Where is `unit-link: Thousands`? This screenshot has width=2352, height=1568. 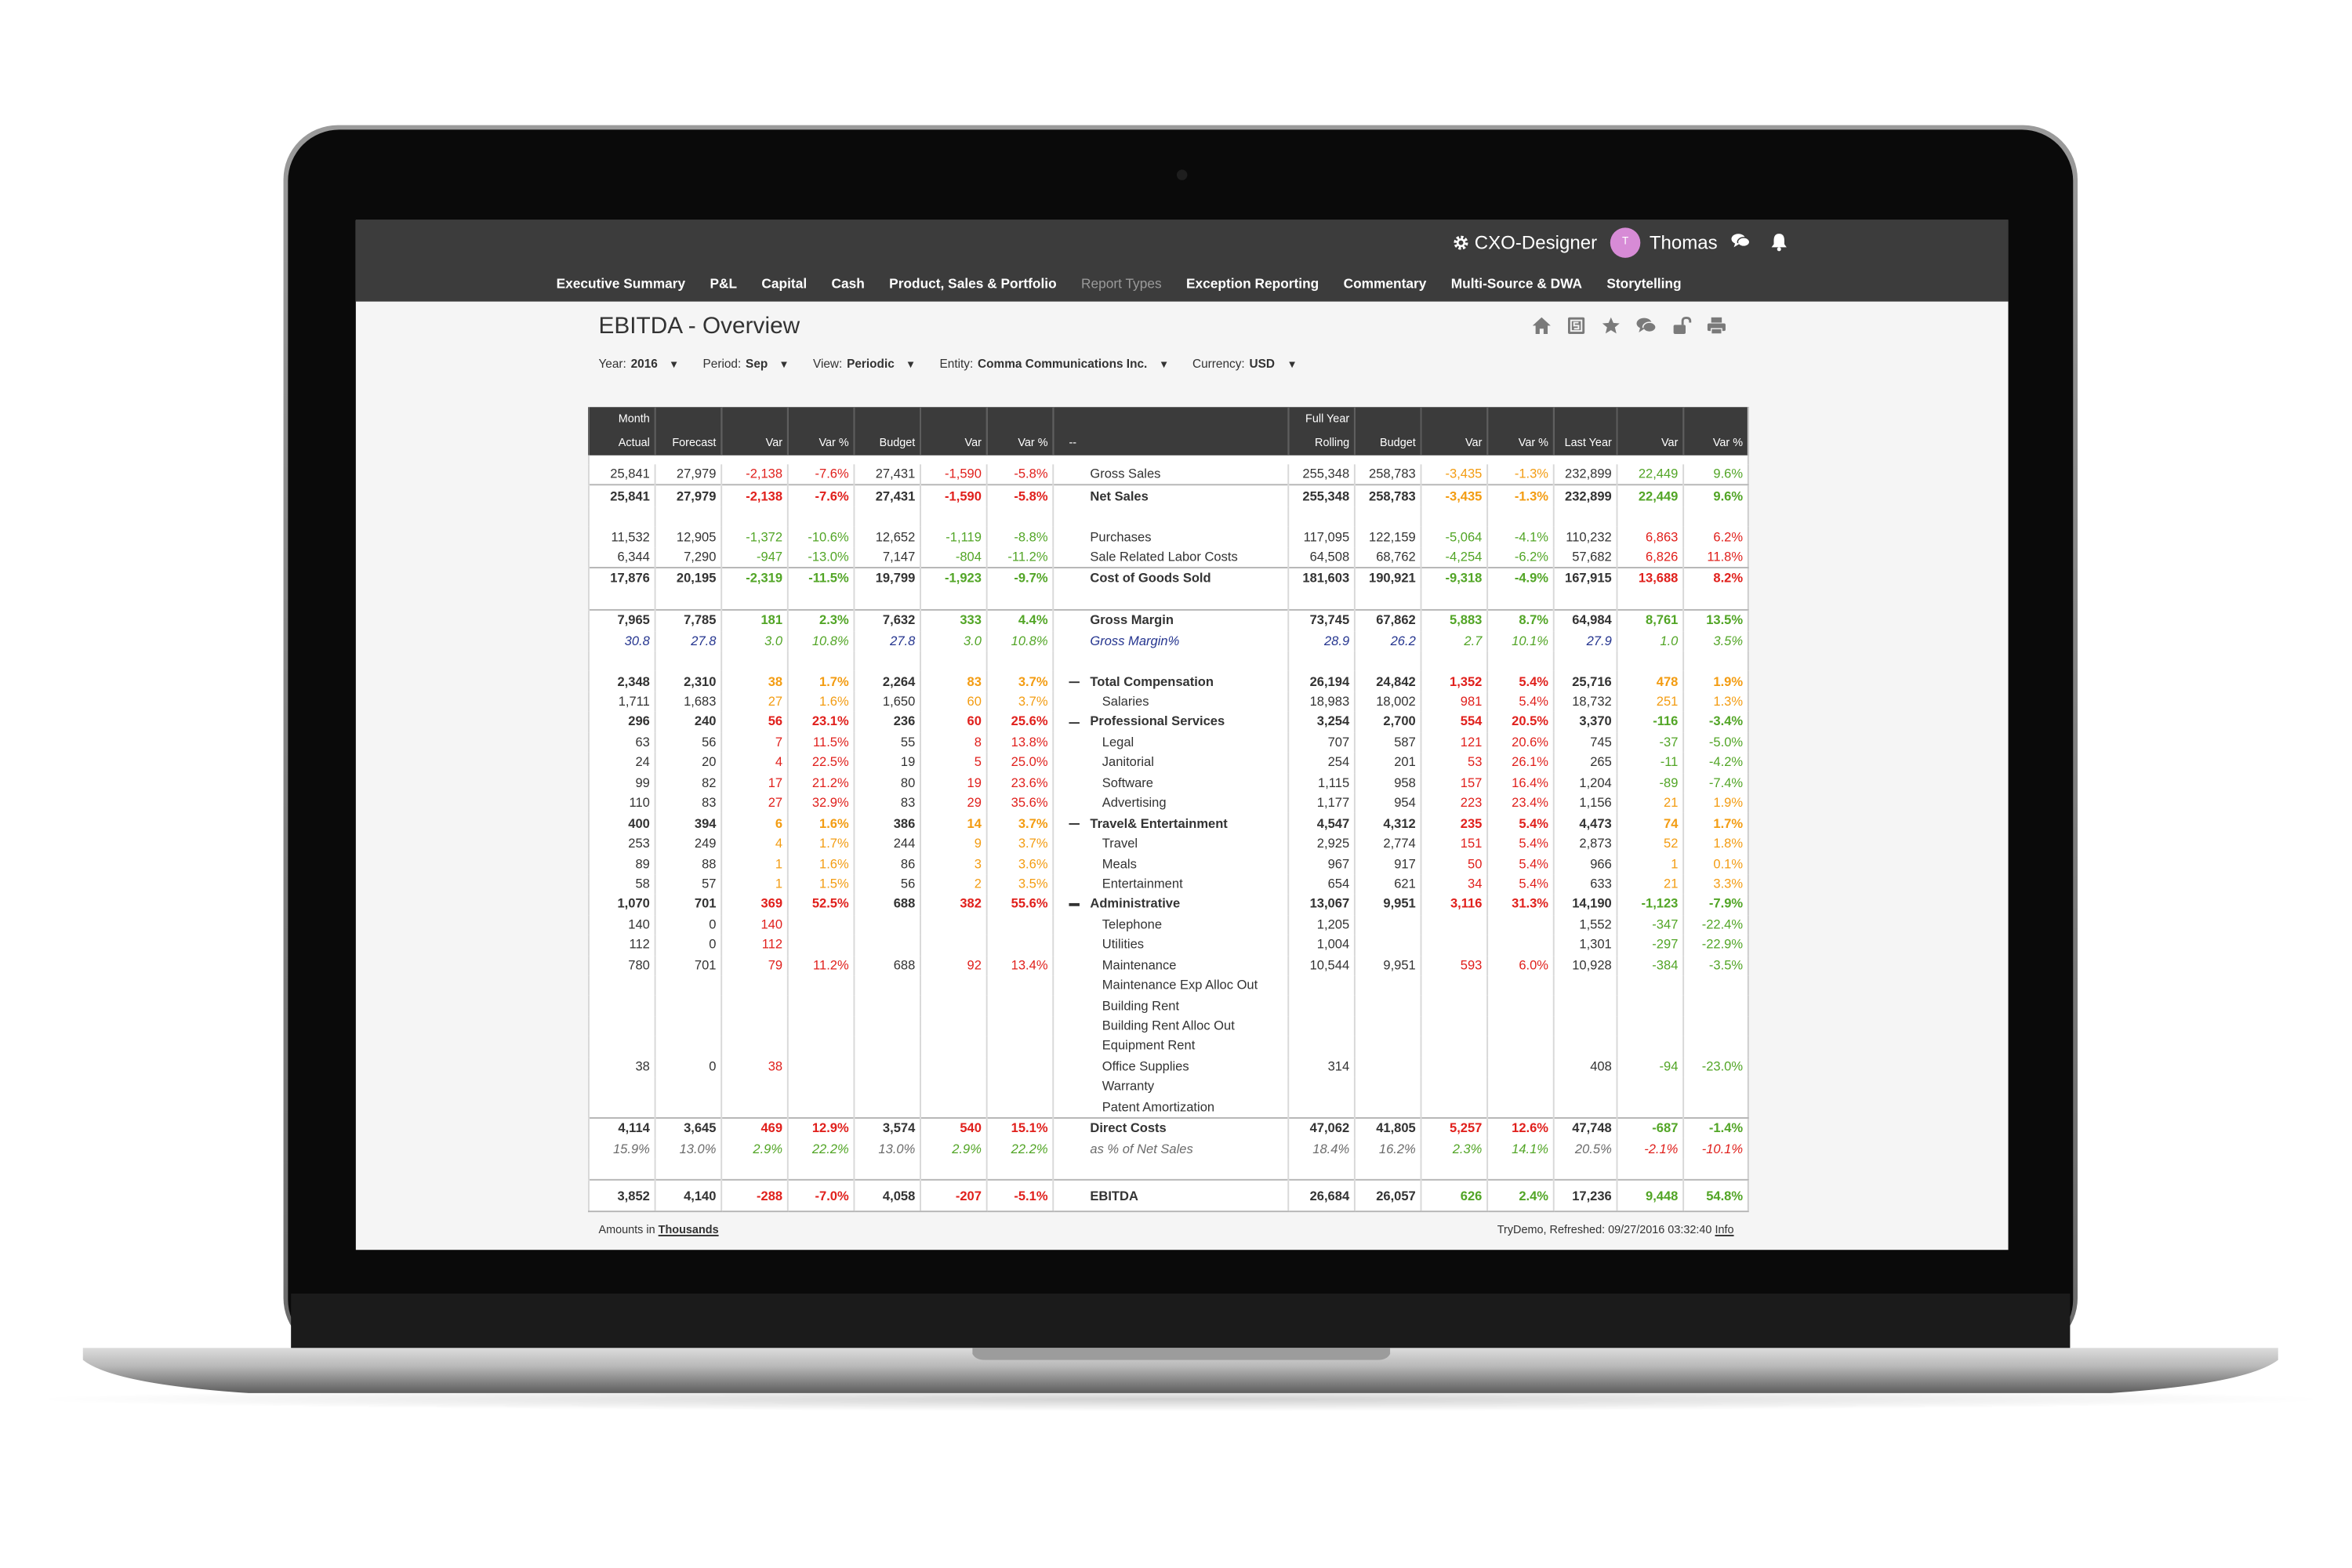 unit-link: Thousands is located at coordinates (688, 1229).